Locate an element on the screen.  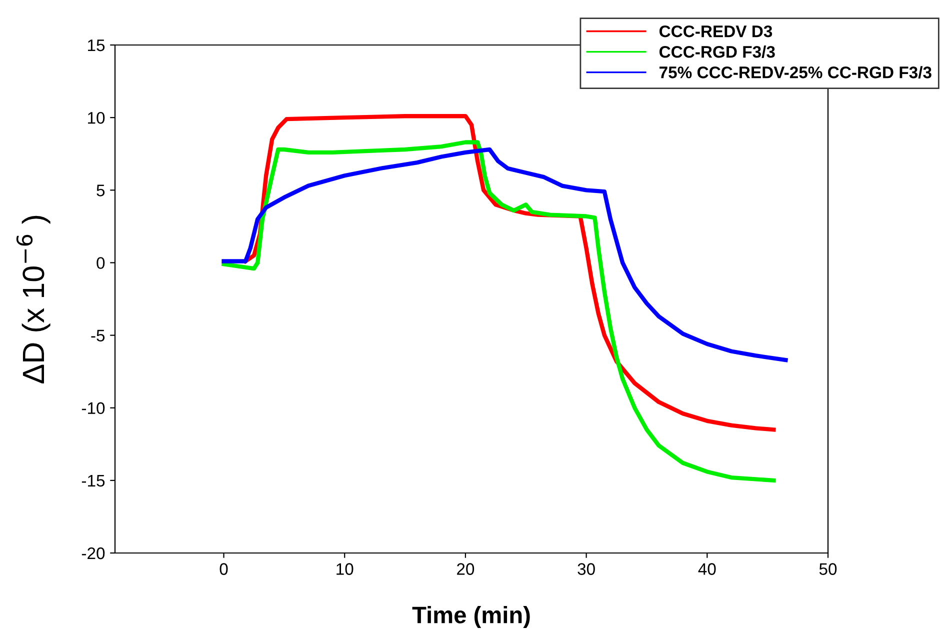
y-tick-label: 5 is located at coordinates (100, 190).